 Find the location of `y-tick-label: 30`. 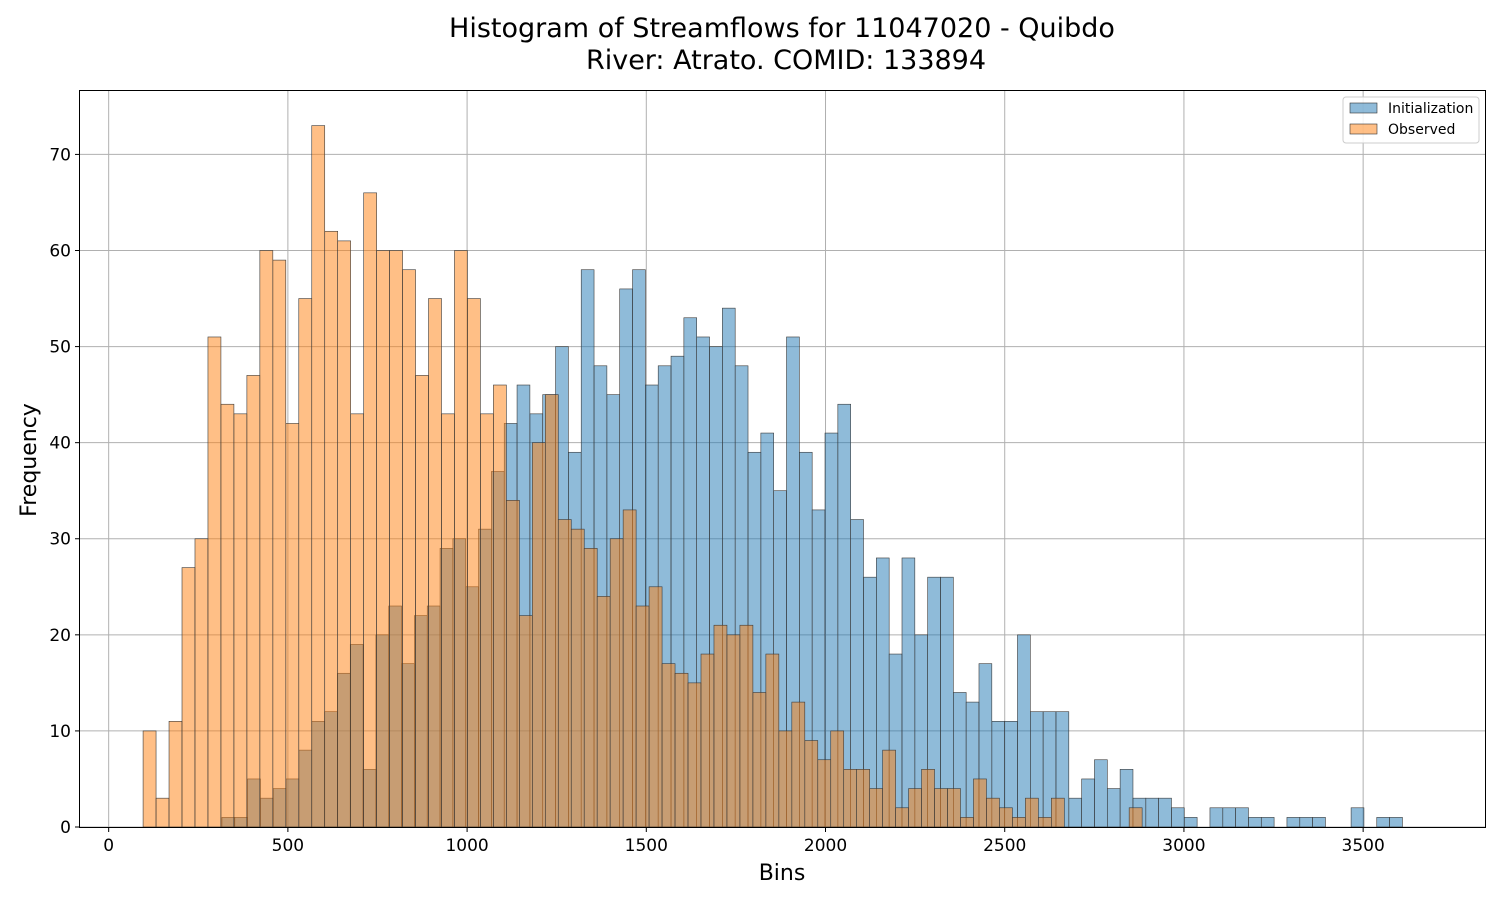

y-tick-label: 30 is located at coordinates (60, 540).